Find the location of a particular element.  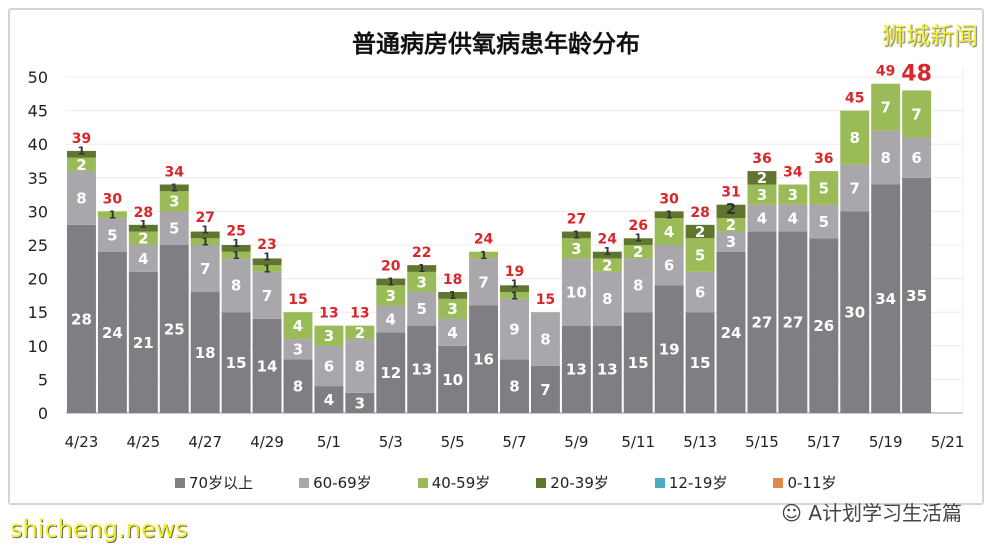

legend-label: 12-19岁 is located at coordinates (698, 483).